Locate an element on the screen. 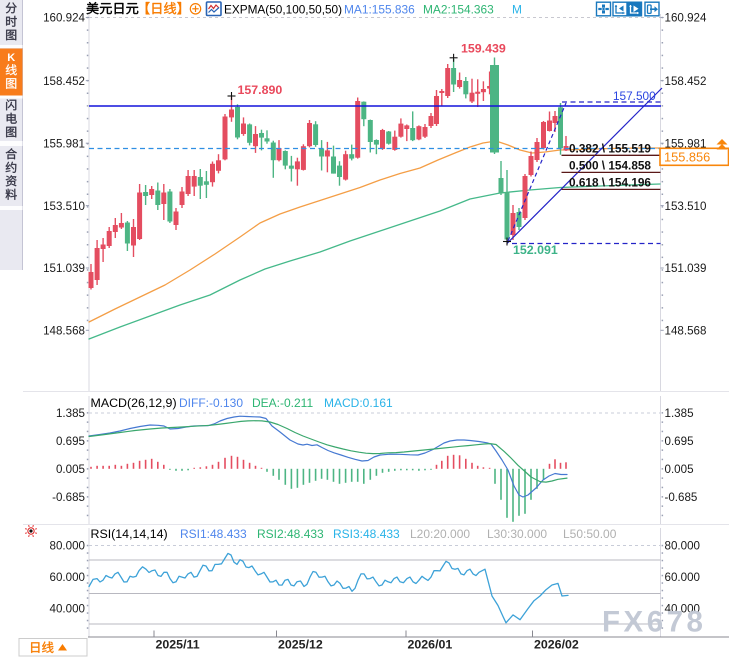 This screenshot has width=729, height=657. svg-text: 2026/01 is located at coordinates (430, 645).